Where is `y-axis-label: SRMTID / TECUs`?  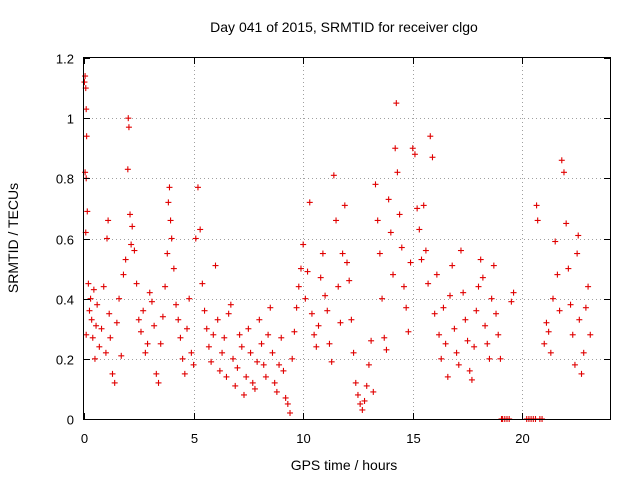
y-axis-label: SRMTID / TECUs is located at coordinates (13, 238).